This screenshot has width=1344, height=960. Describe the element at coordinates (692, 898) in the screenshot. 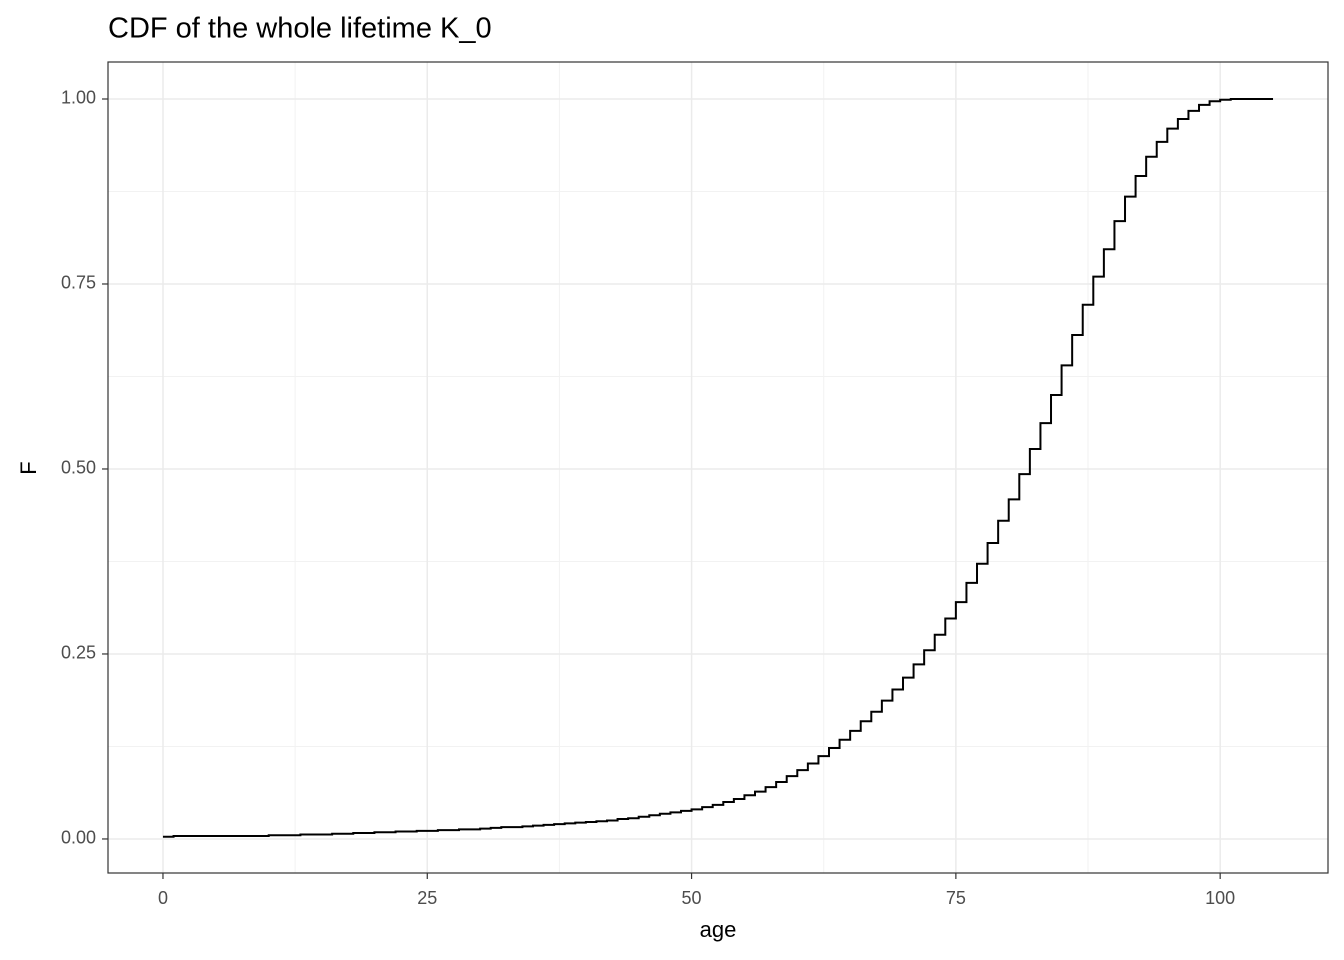

I see `x-tick-label: 50` at that location.